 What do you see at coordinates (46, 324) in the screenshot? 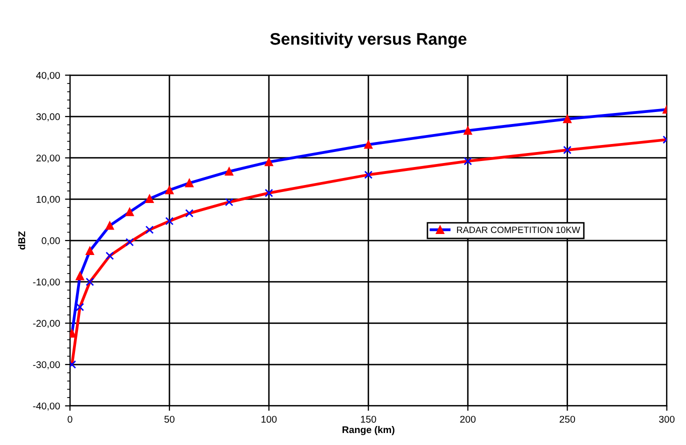
I see `y-tick-label: -20,00` at bounding box center [46, 324].